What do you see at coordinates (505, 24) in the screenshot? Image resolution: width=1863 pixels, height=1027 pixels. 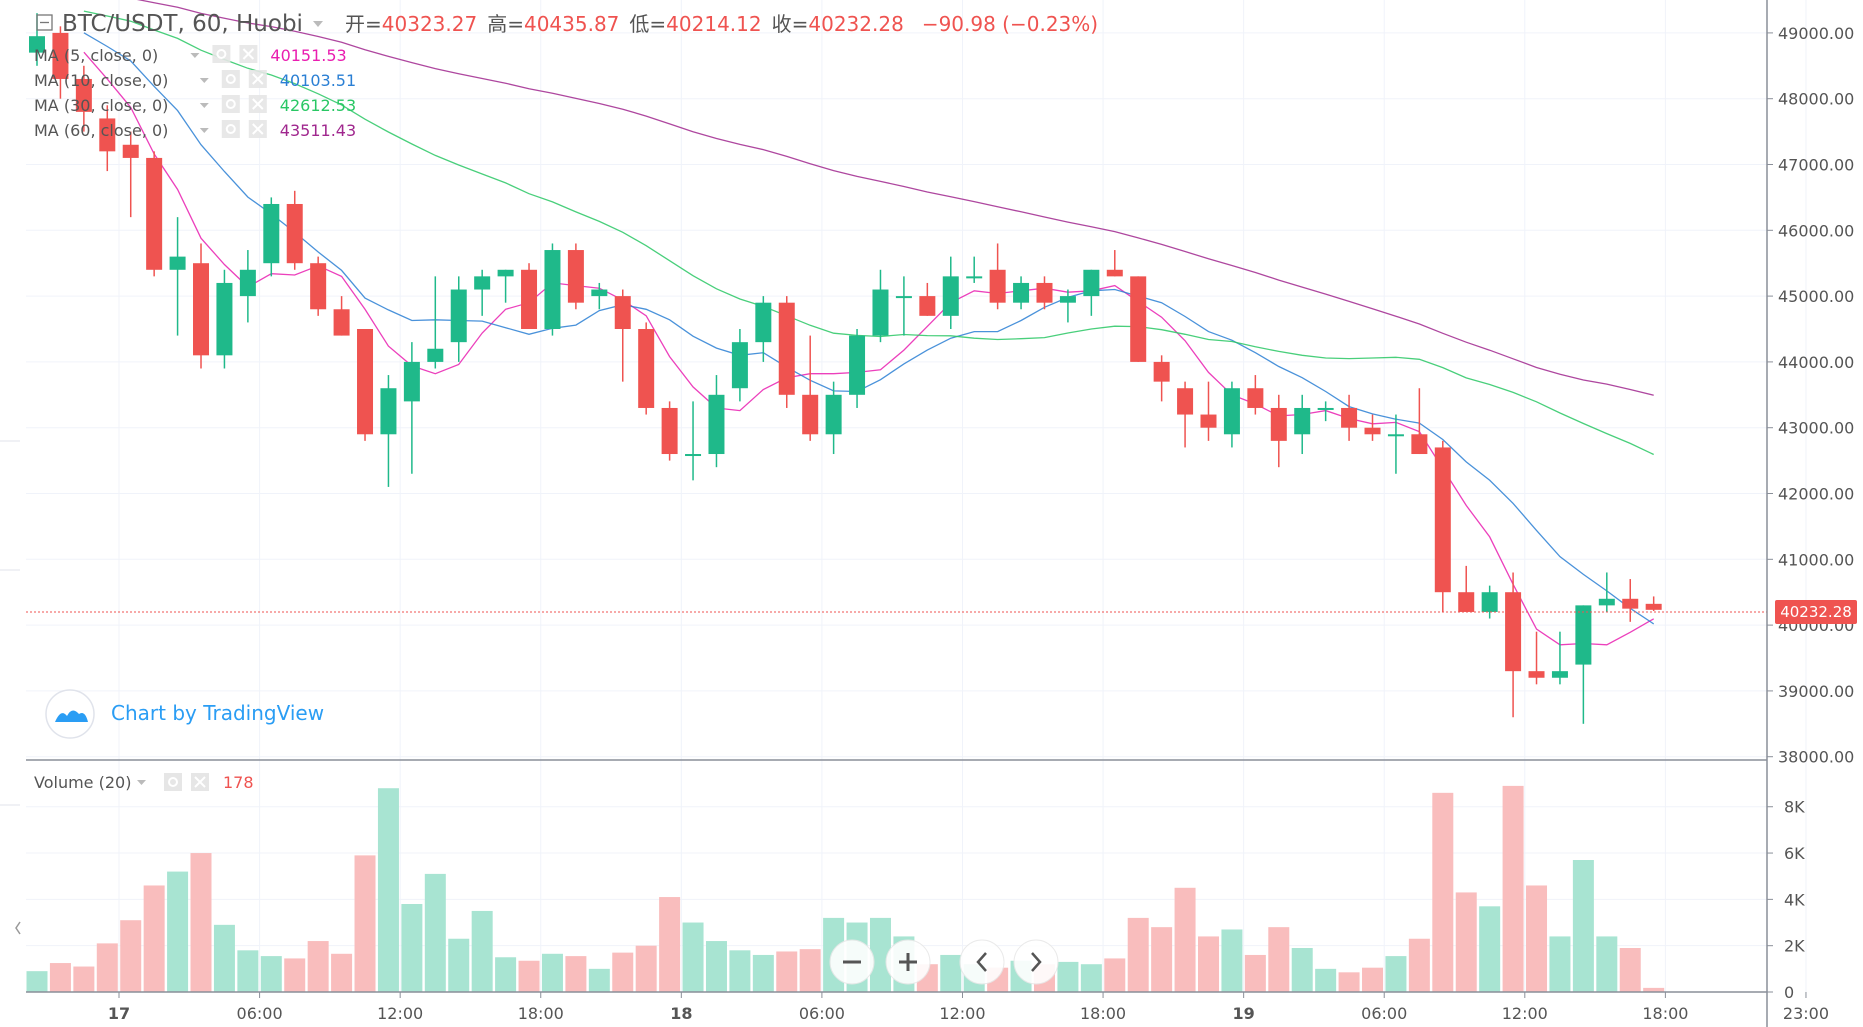 I see `high-label: 高=` at bounding box center [505, 24].